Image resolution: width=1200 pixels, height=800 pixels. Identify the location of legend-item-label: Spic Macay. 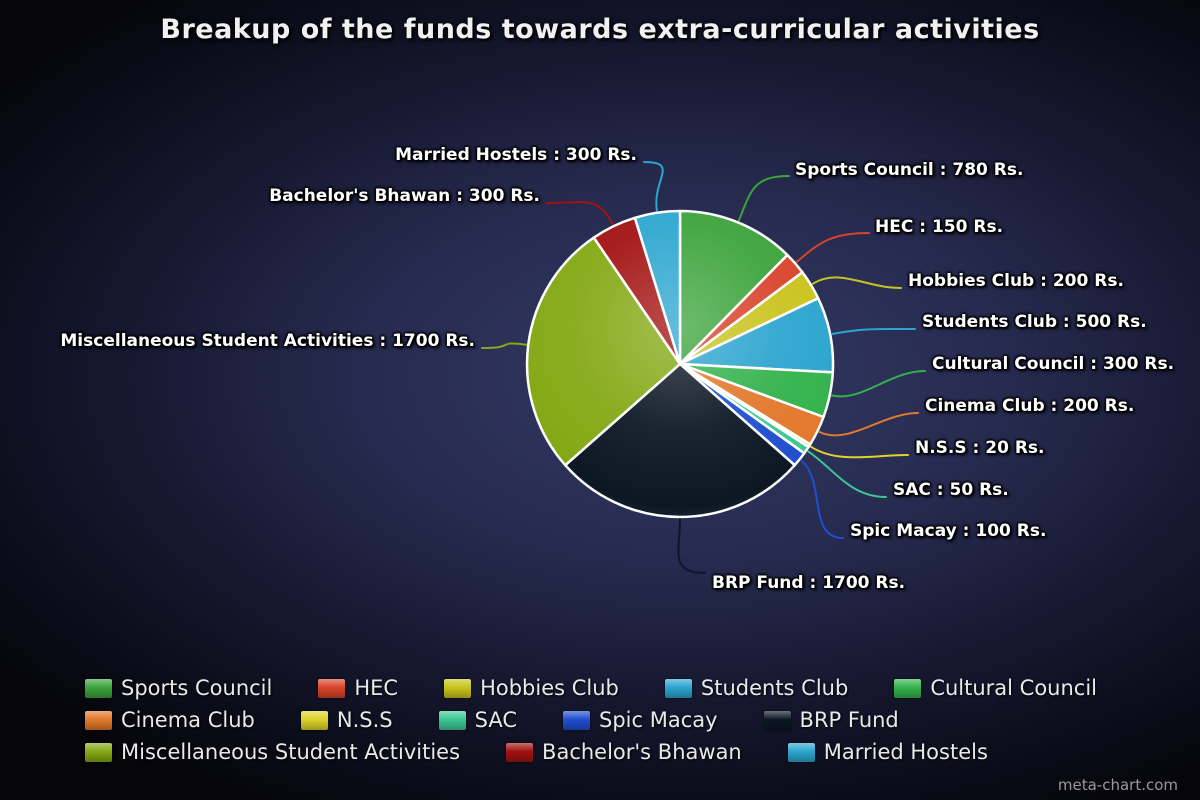
(658, 720).